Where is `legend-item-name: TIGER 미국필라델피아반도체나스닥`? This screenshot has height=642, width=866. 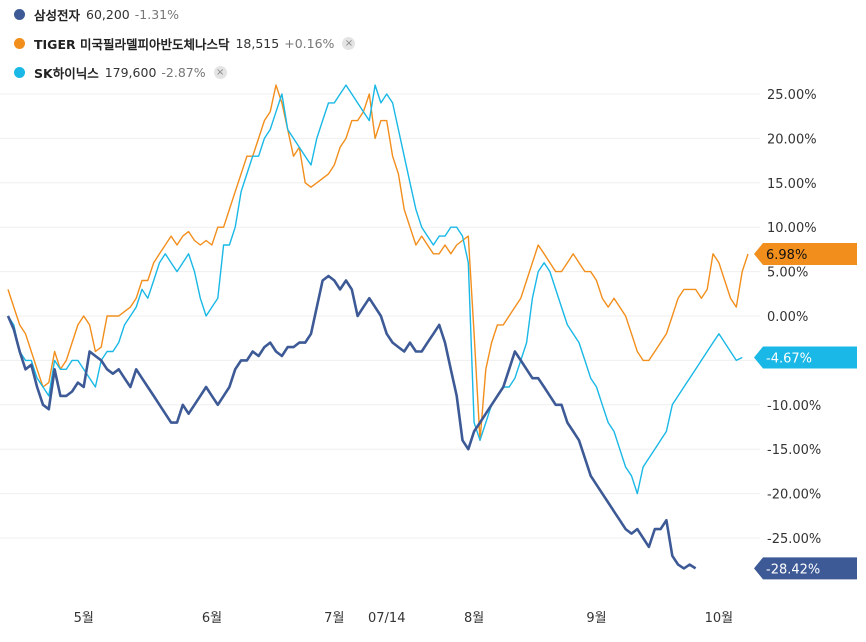
legend-item-name: TIGER 미국필라델피아반도체나스닥 is located at coordinates (132, 44).